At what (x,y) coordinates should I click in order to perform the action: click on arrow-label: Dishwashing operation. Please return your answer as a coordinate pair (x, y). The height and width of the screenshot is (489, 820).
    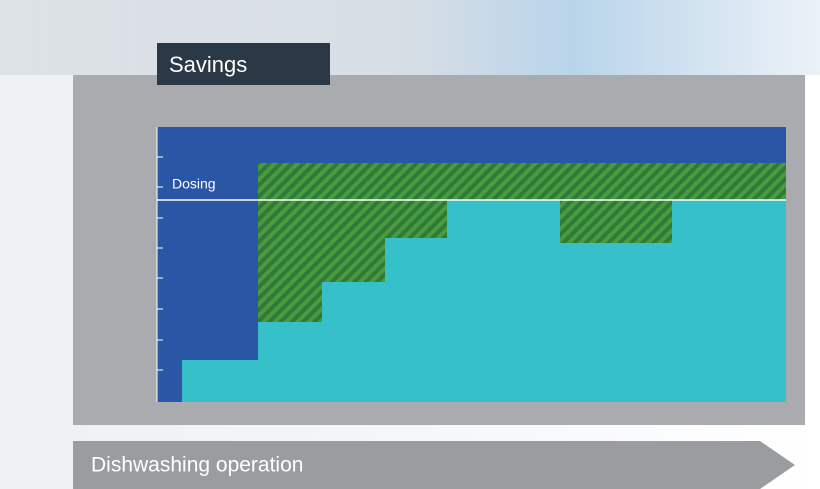
    Looking at the image, I should click on (197, 465).